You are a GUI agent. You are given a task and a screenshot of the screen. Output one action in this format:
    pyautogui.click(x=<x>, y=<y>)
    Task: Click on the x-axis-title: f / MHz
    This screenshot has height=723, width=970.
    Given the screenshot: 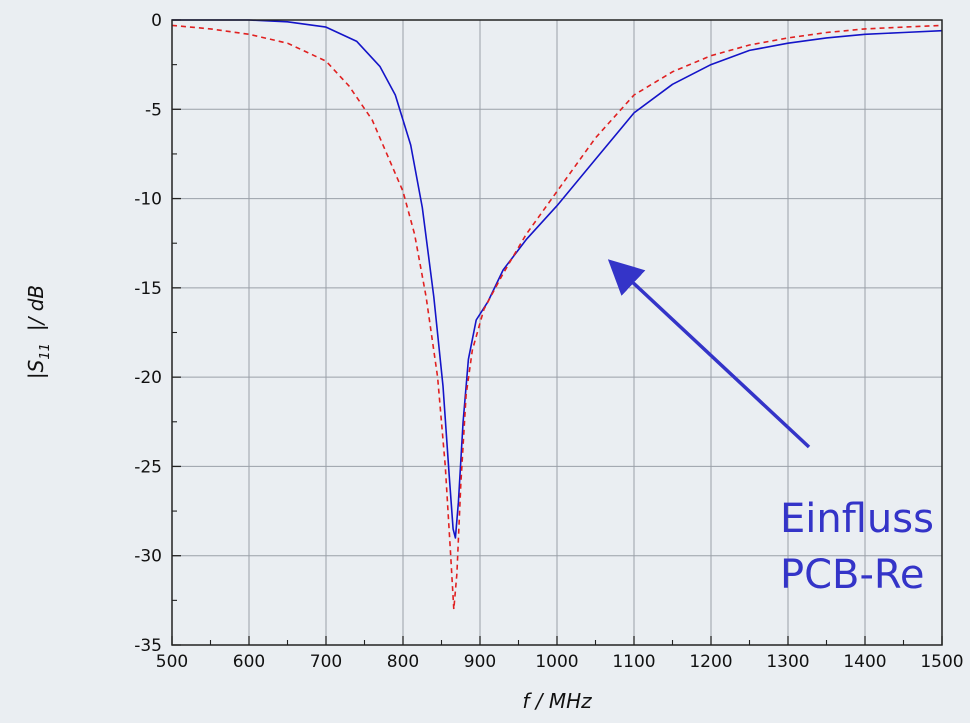 What is the action you would take?
    pyautogui.click(x=557, y=701)
    